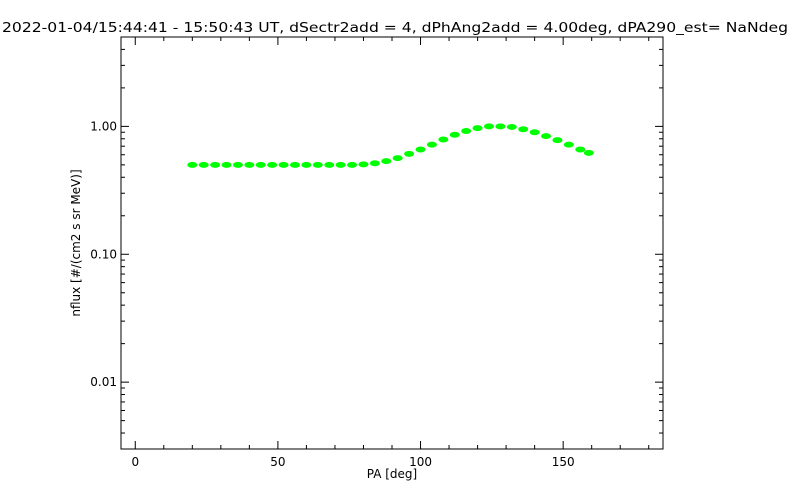  I want to click on x-tick-label: 100, so click(420, 462).